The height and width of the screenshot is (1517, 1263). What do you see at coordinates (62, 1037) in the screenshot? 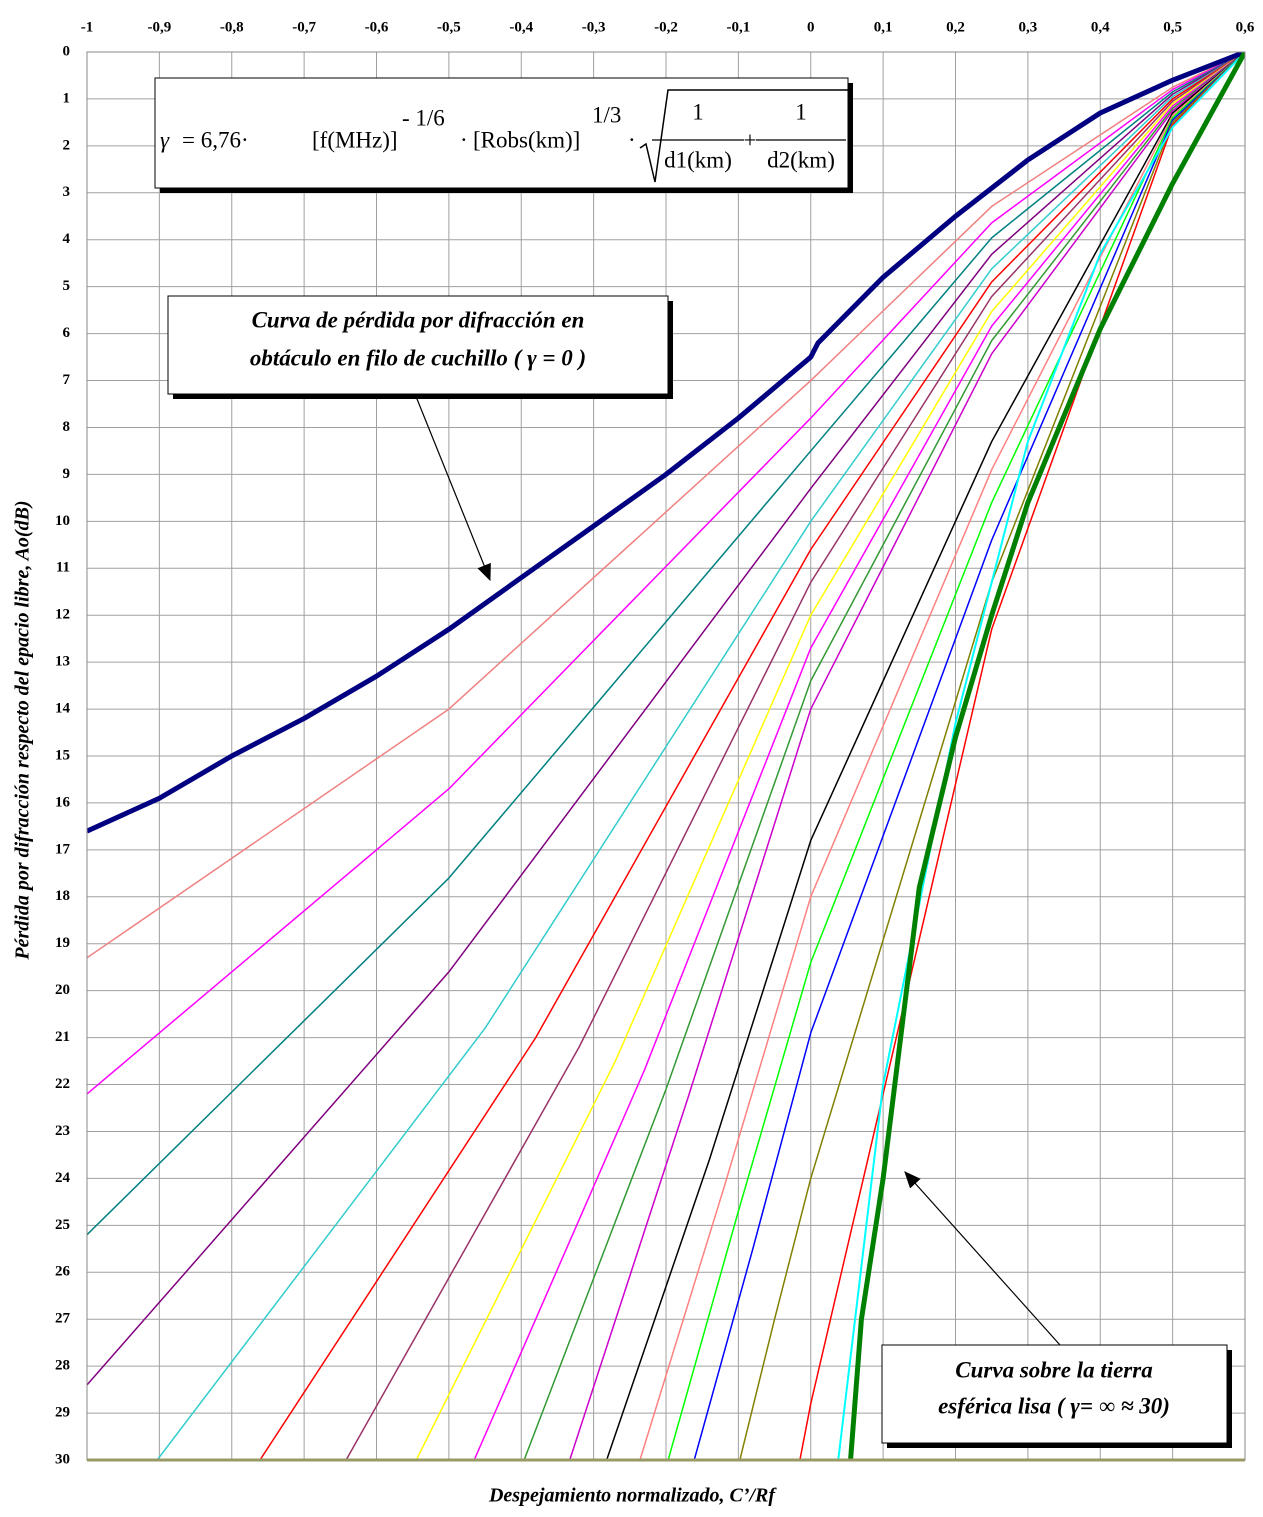
I see `y-tick-label: 21` at bounding box center [62, 1037].